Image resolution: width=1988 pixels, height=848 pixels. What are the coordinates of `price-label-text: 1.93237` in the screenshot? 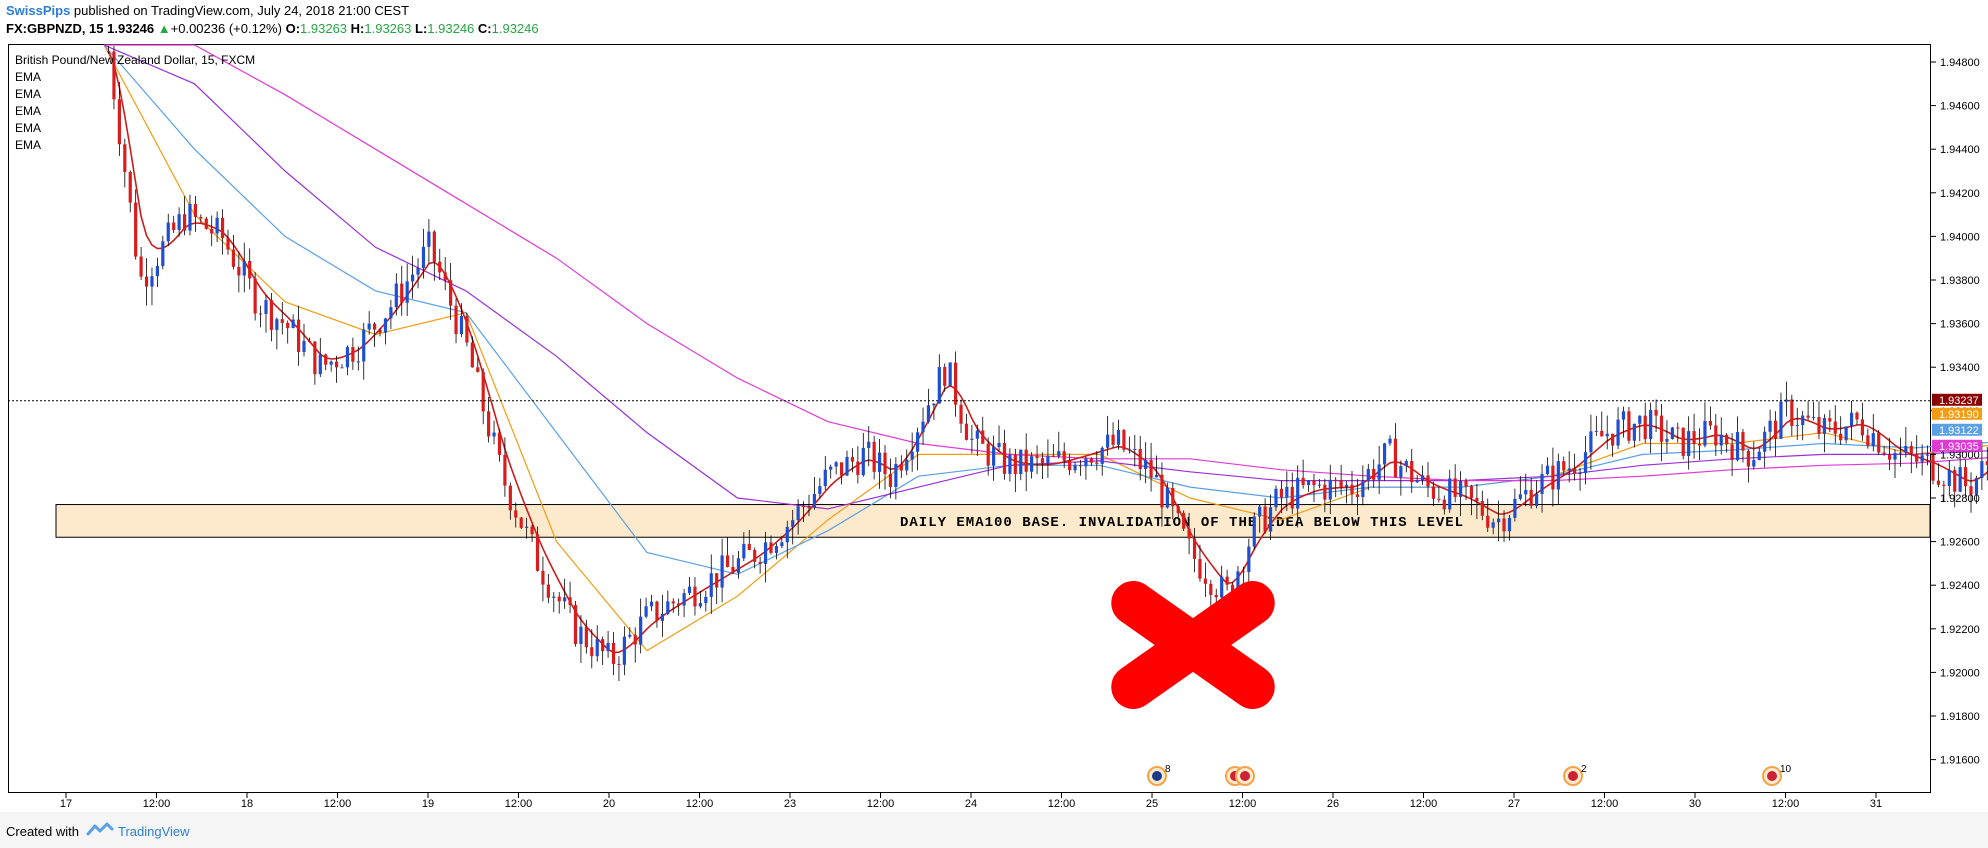 It's located at (1959, 401).